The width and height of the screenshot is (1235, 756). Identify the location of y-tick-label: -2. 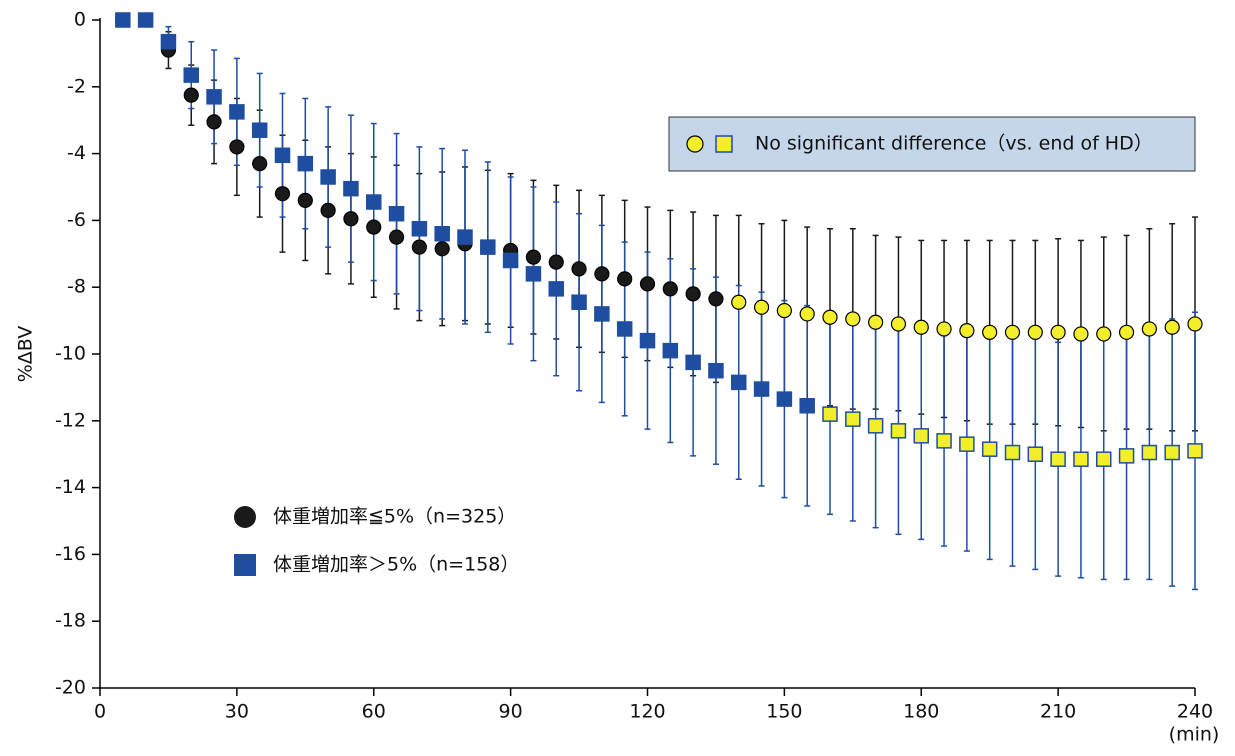
(76, 86).